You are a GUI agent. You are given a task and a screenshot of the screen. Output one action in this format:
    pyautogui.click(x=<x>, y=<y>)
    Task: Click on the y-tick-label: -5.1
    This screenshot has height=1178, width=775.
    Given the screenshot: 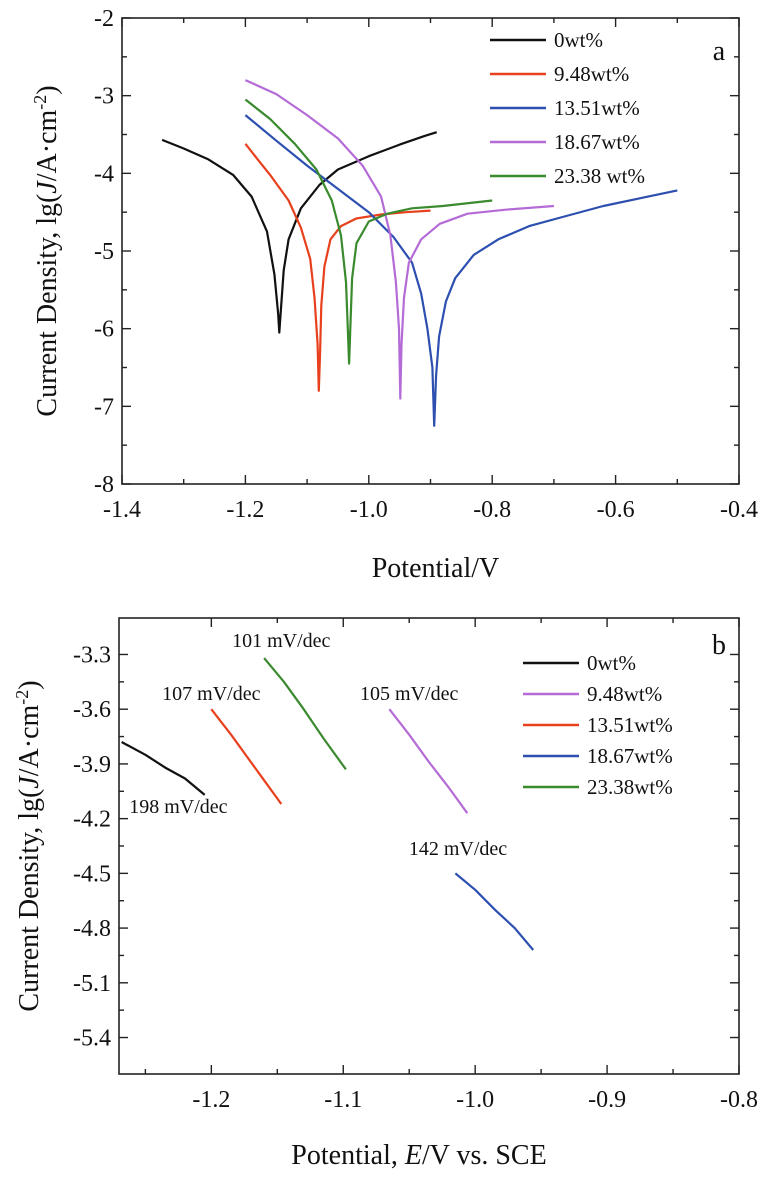 What is the action you would take?
    pyautogui.click(x=92, y=984)
    